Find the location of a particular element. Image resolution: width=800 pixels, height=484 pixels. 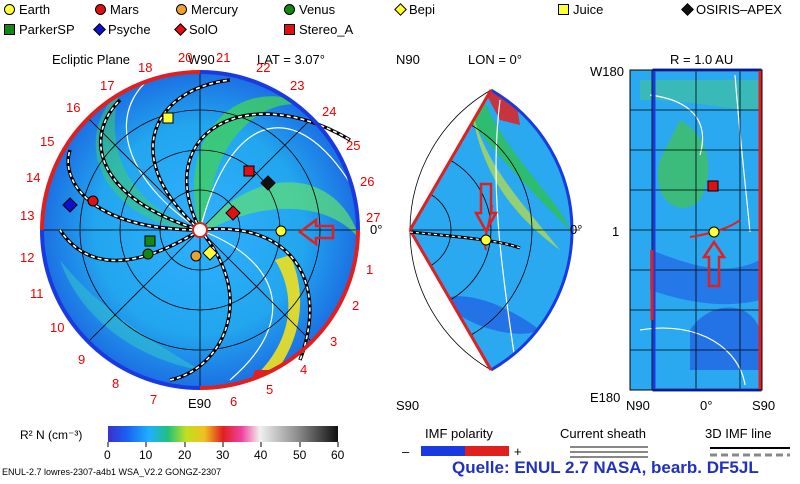

legend-label: Bepi is located at coordinates (422, 9).